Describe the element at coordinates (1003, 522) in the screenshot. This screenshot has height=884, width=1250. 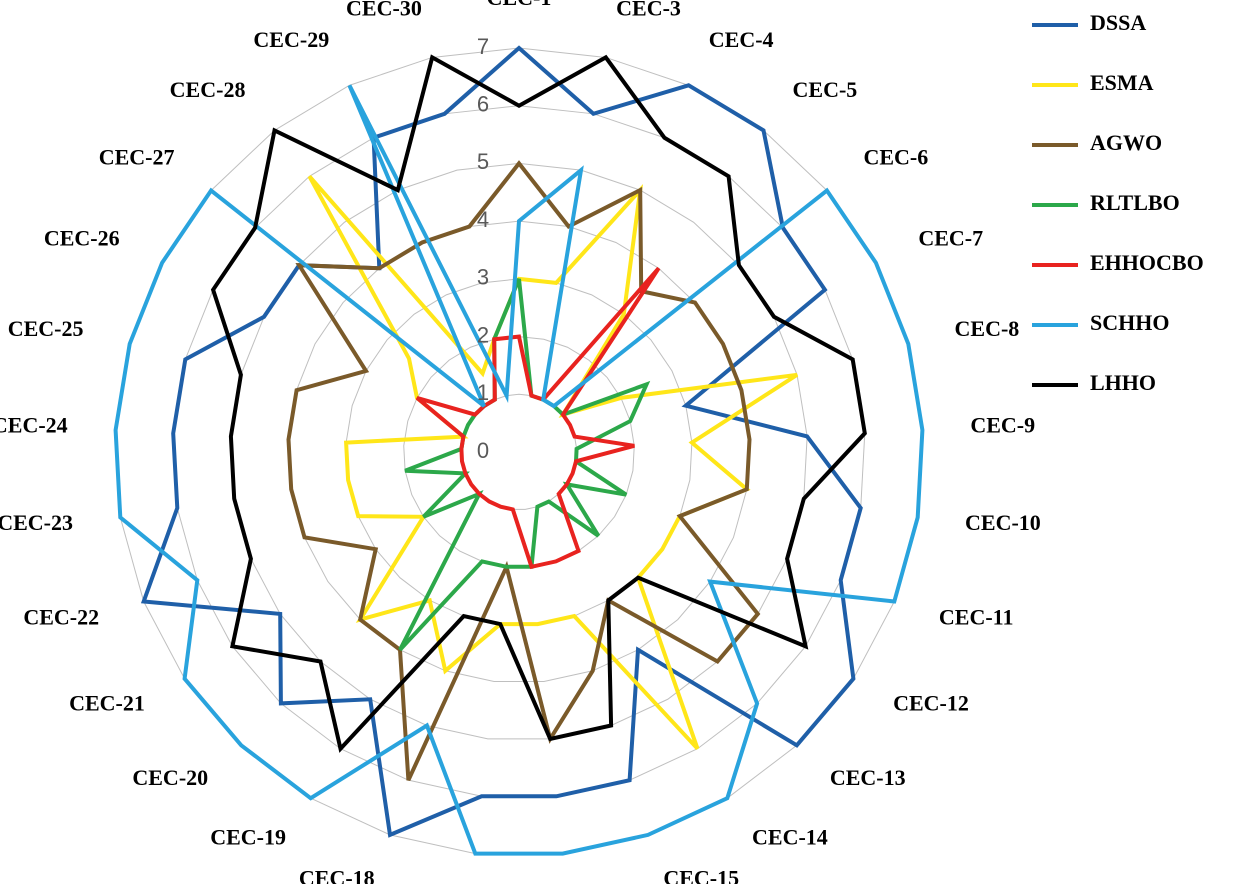
I see `category-label: CEC-10` at that location.